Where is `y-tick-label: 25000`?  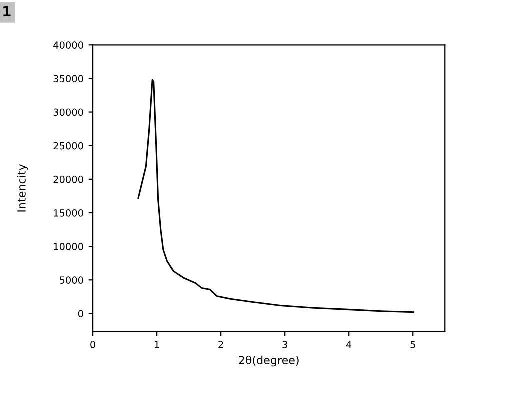 y-tick-label: 25000 is located at coordinates (69, 146).